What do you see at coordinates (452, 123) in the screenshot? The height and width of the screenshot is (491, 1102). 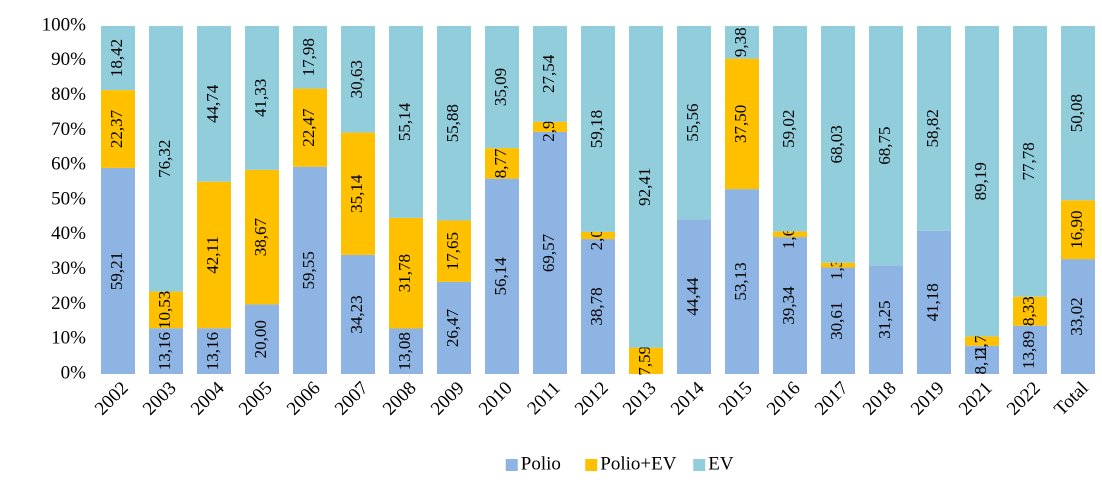 I see `data-label: 55,88` at bounding box center [452, 123].